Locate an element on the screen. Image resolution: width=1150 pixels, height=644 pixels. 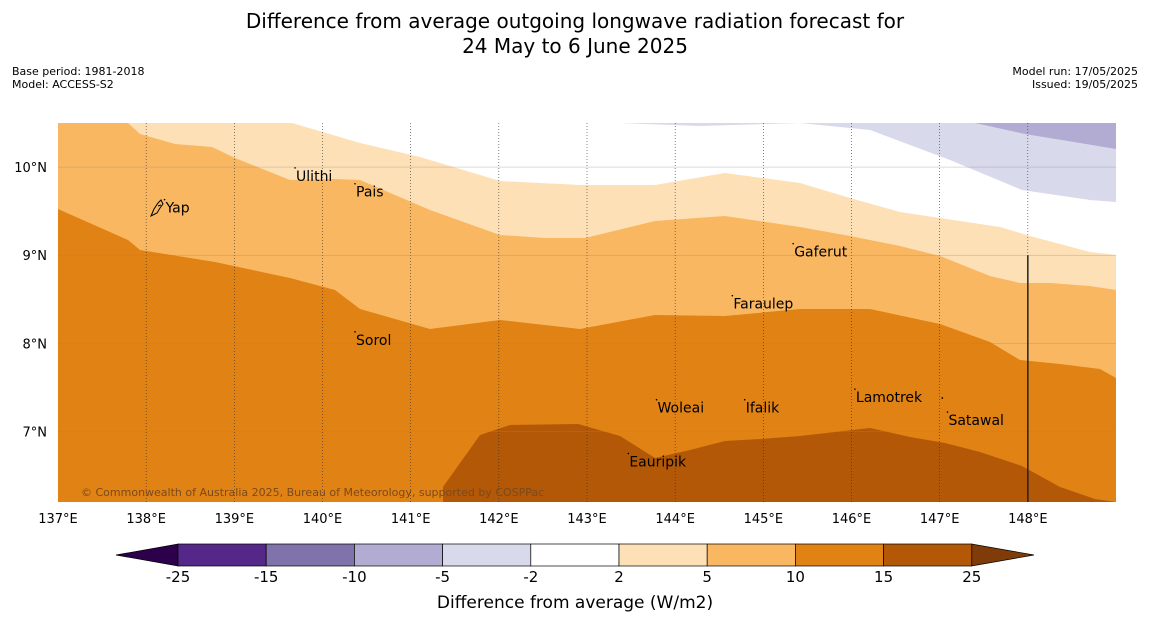
longitude-label: 148°E is located at coordinates (1028, 519).